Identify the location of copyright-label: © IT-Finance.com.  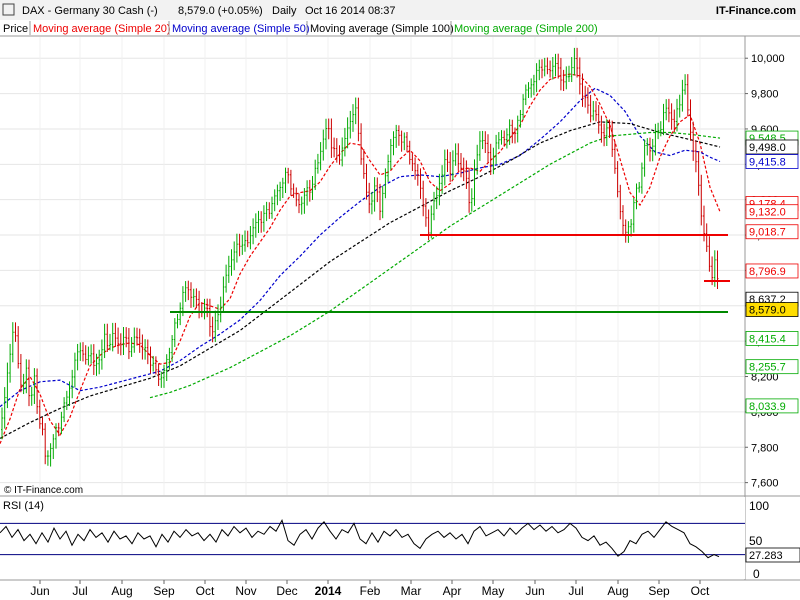
(43, 490).